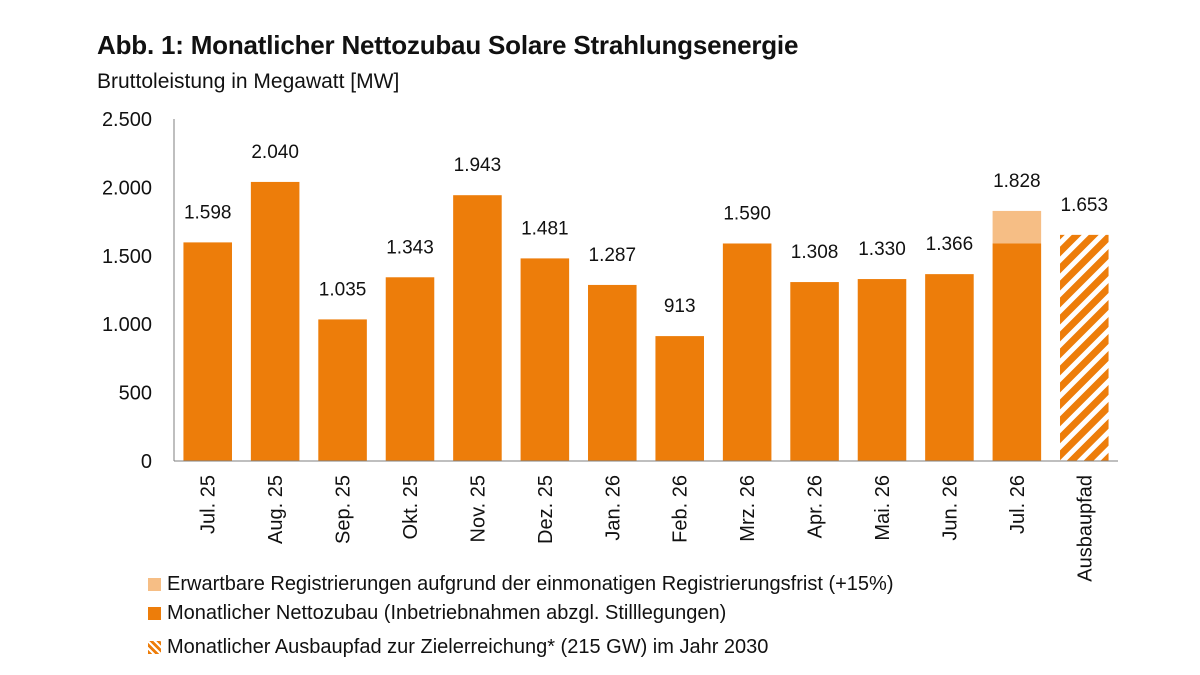 The width and height of the screenshot is (1200, 675). What do you see at coordinates (127, 120) in the screenshot?
I see `y-tick-label: 2.500` at bounding box center [127, 120].